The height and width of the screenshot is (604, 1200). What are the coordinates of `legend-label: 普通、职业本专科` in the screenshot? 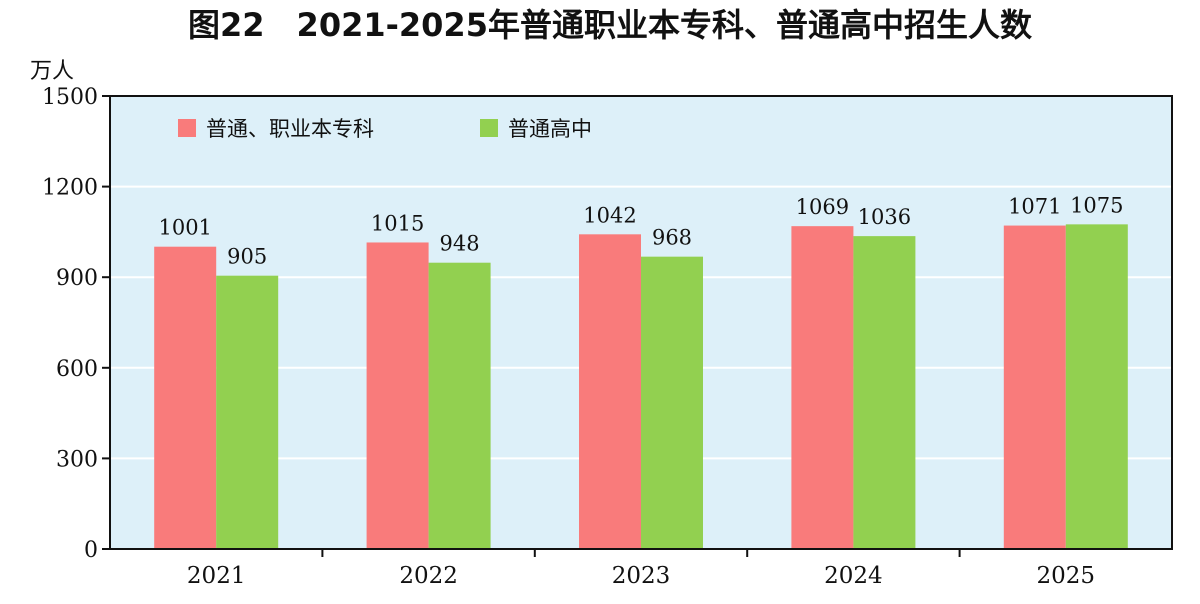 It's located at (290, 129).